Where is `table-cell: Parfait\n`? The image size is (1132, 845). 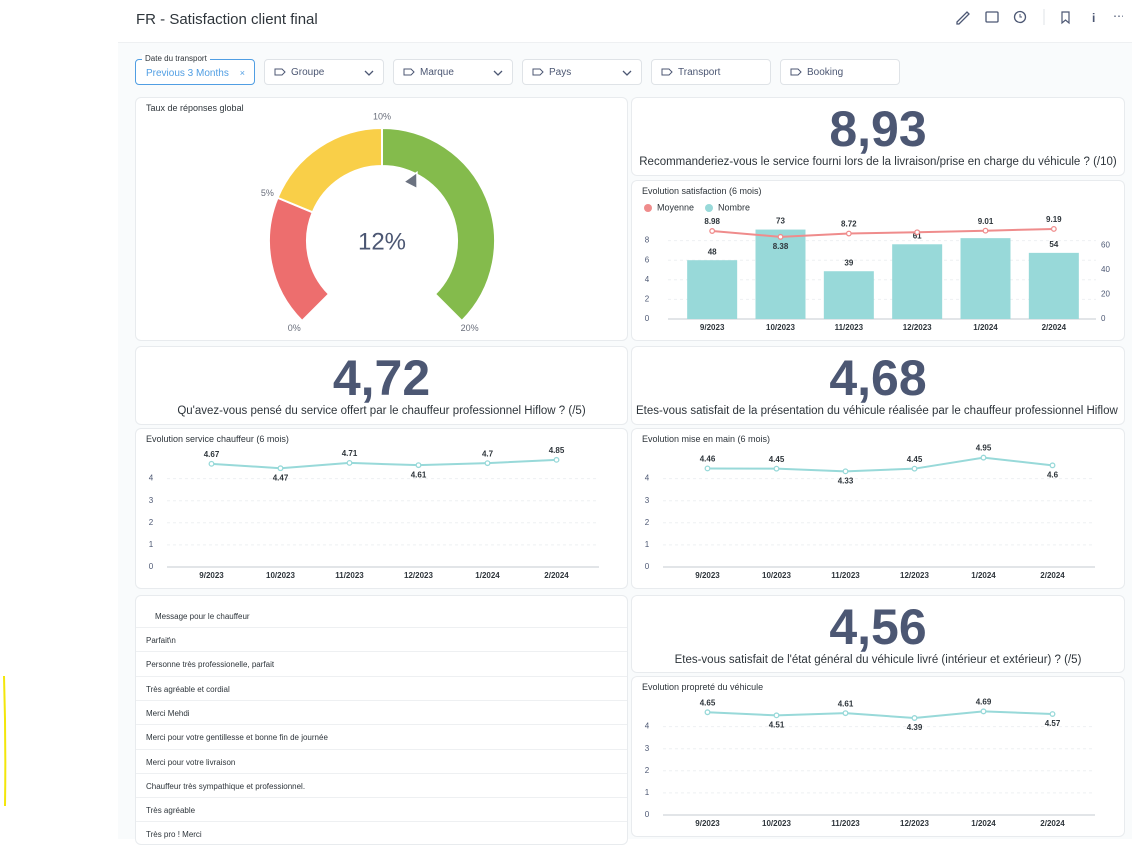
table-cell: Parfait\n is located at coordinates (161, 640).